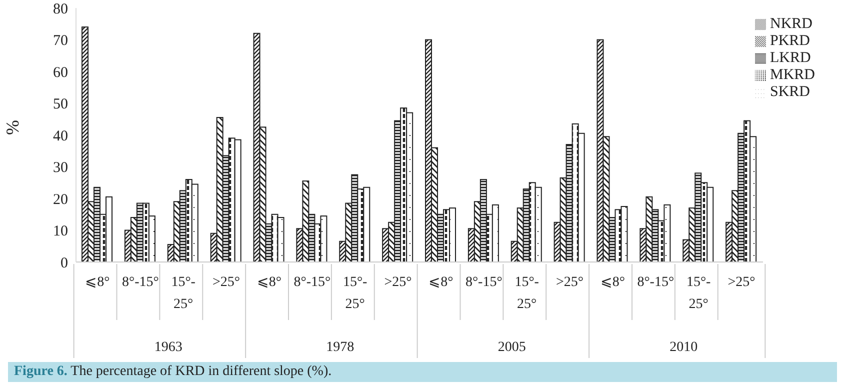 This screenshot has height=386, width=845. I want to click on y-tick-label: 60, so click(60, 72).